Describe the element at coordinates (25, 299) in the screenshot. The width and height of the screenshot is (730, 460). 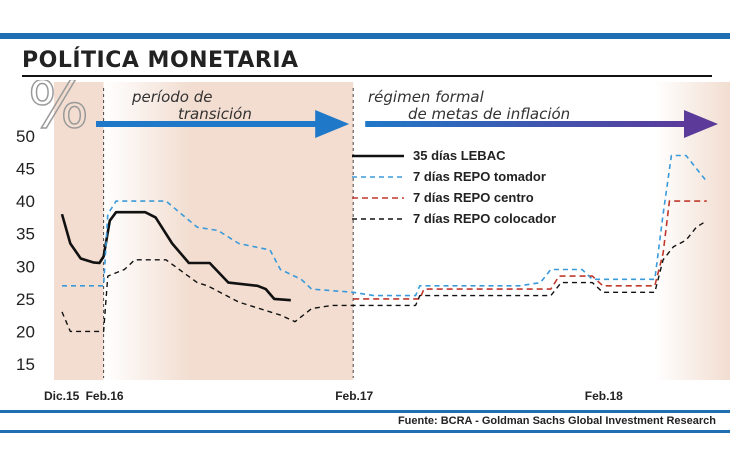
I see `y-tick-label: 25` at that location.